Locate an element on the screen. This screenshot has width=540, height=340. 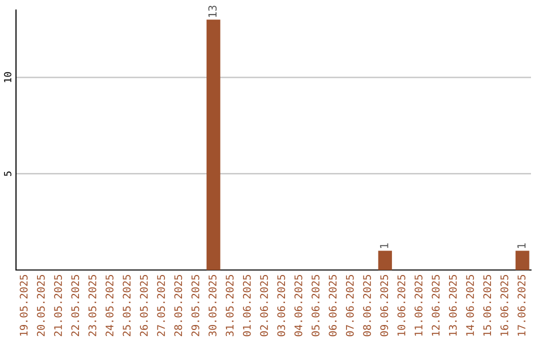
x-tick-label: 25.05.2025 is located at coordinates (126, 305).